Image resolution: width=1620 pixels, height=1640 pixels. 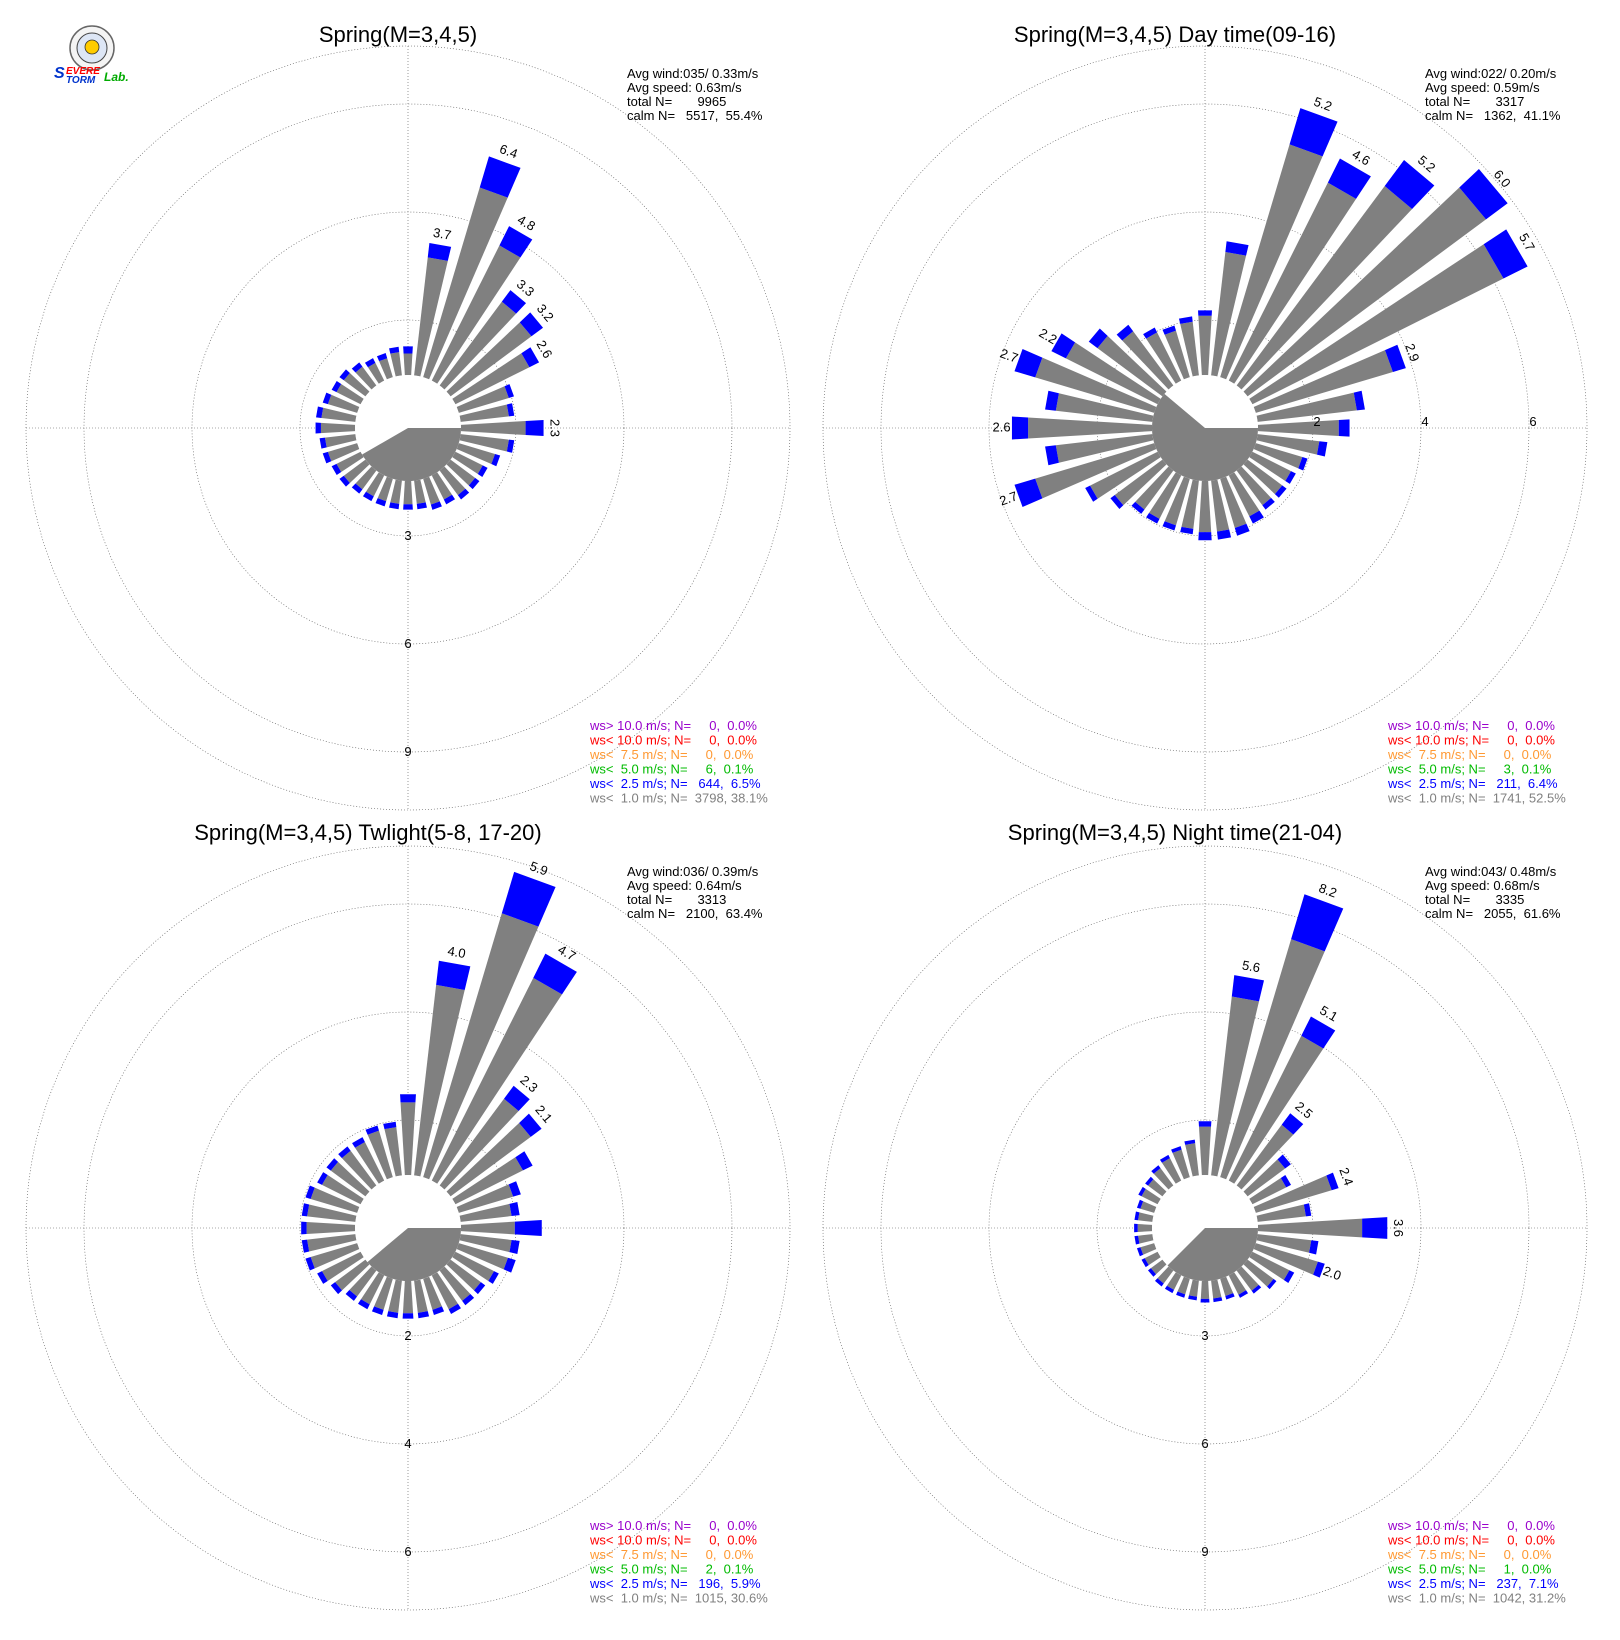 I want to click on stats-line: total N= 3335, so click(x=1474, y=899).